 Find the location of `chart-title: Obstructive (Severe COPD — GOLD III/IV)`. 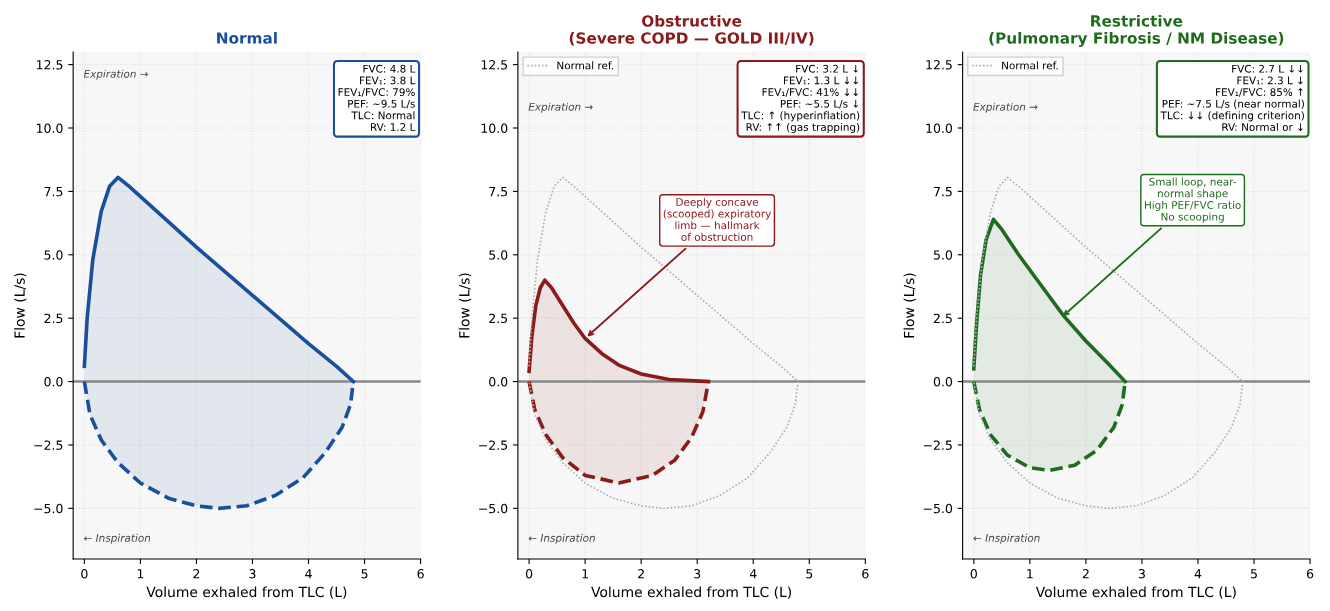

chart-title: Obstructive (Severe COPD — GOLD III/IV) is located at coordinates (691, 30).